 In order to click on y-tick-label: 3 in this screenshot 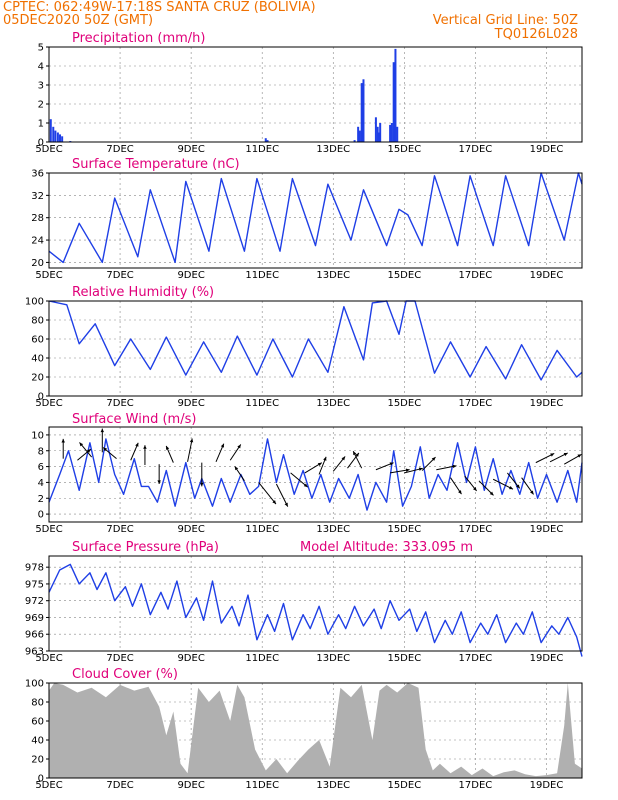, I will do `click(41, 86)`.